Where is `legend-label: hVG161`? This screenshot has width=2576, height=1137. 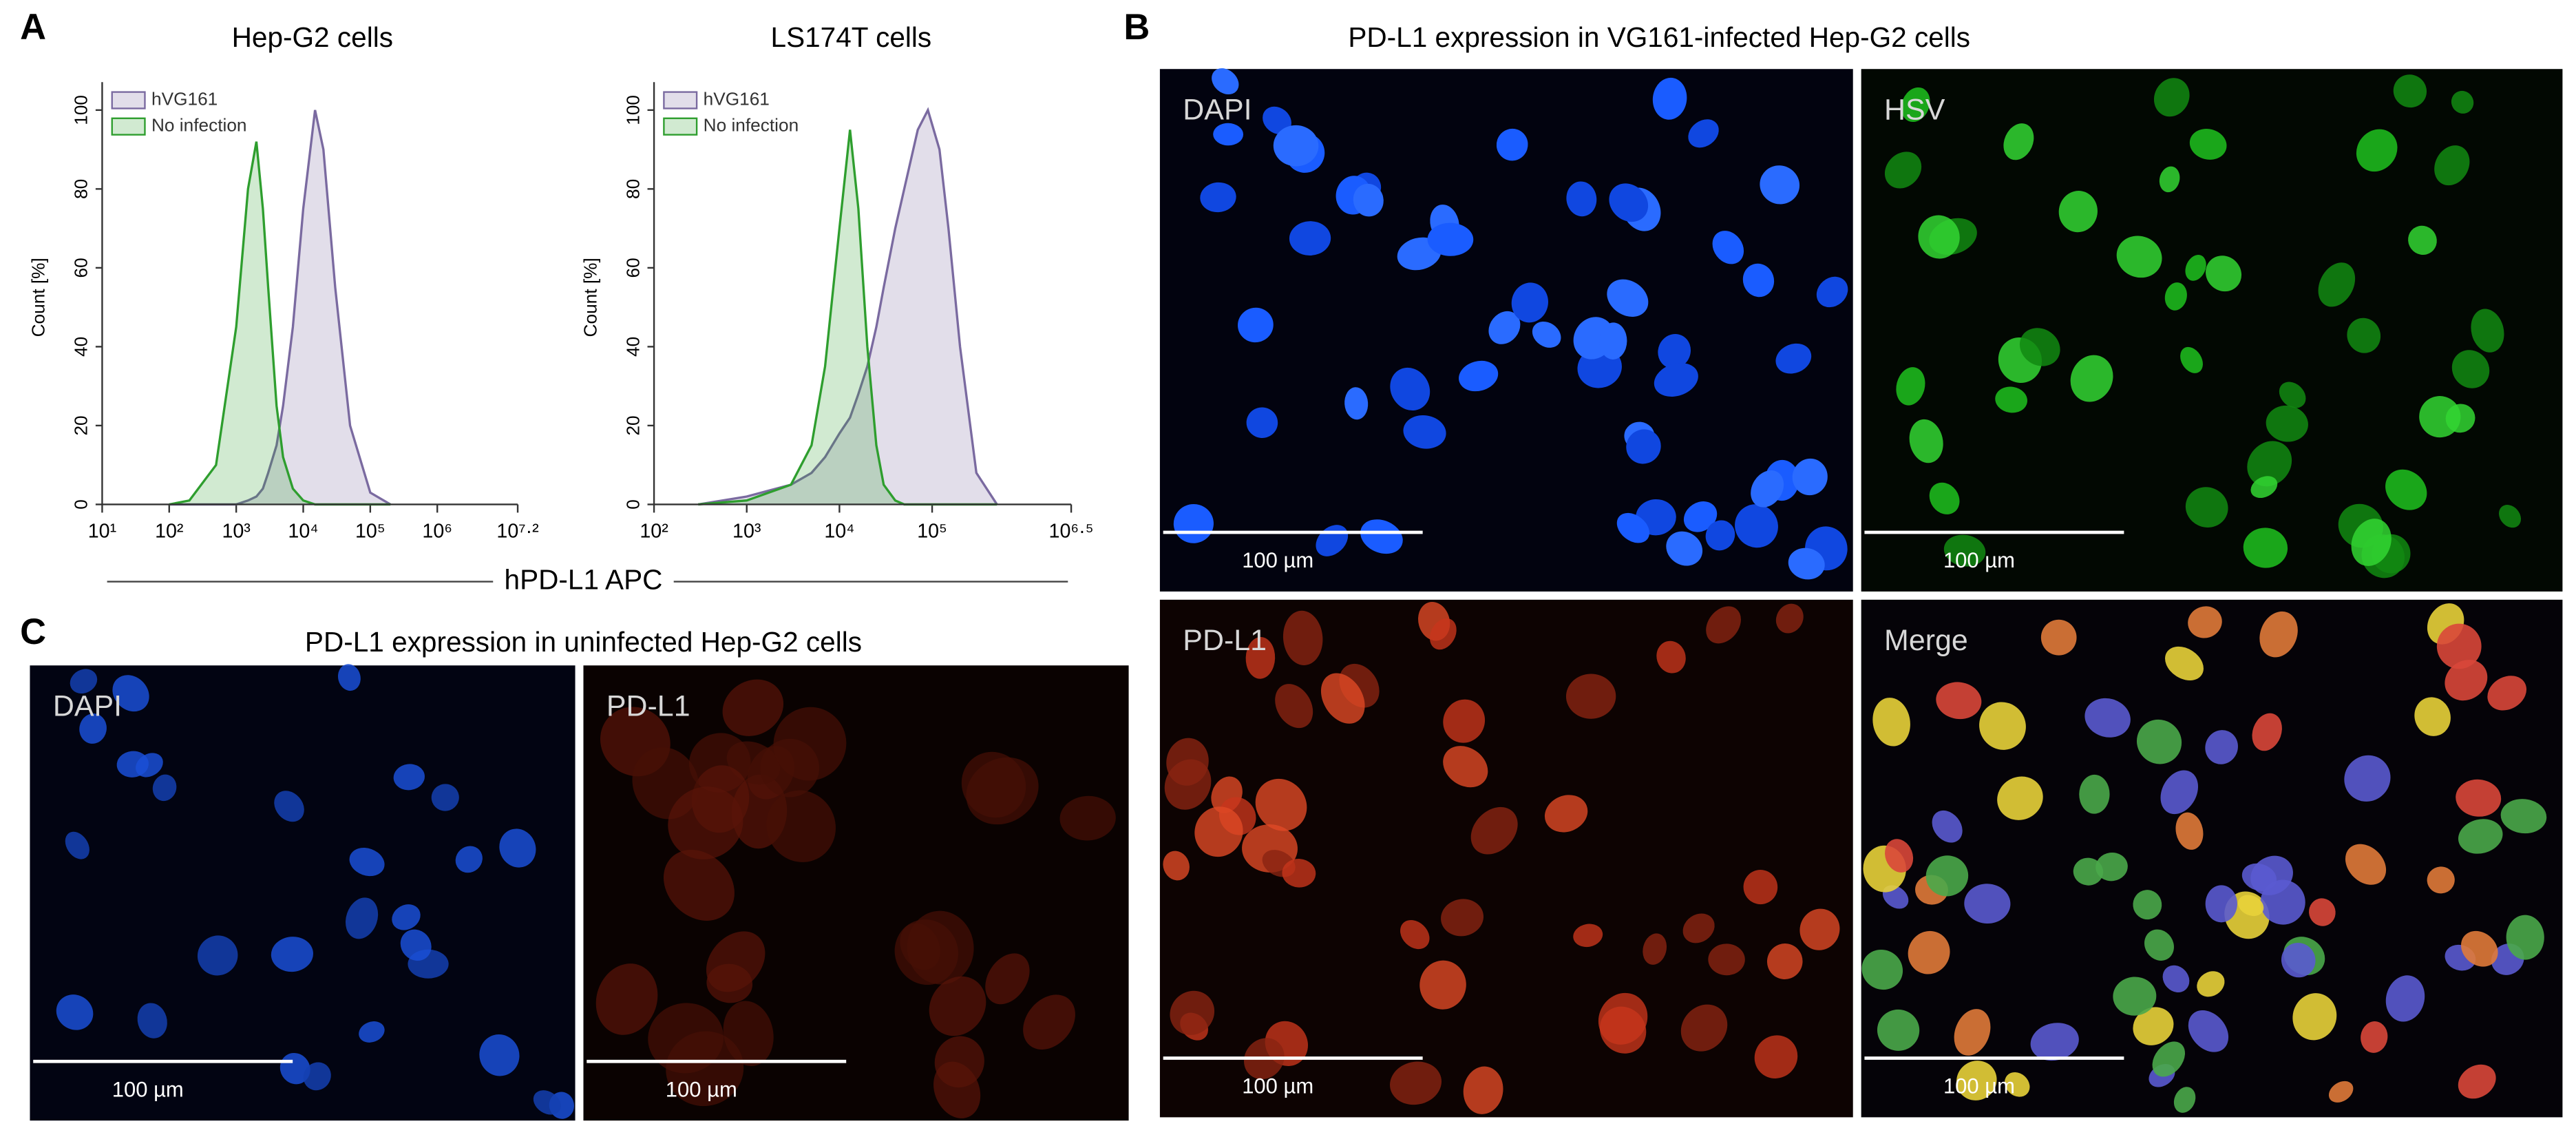
legend-label: hVG161 is located at coordinates (737, 99).